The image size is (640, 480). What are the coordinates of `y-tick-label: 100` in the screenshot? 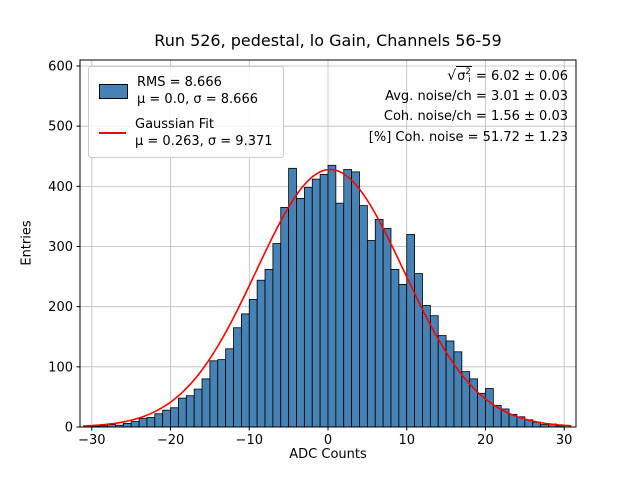 It's located at (60, 367).